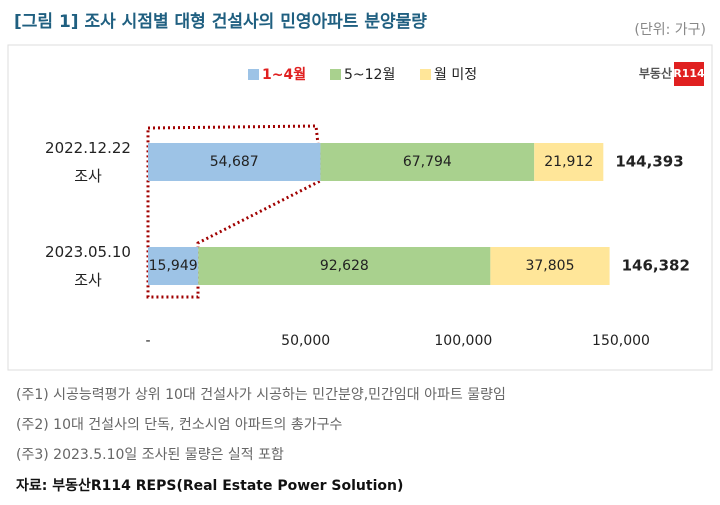 Image resolution: width=720 pixels, height=505 pixels. What do you see at coordinates (369, 75) in the screenshot?
I see `legend-label: 5~12월` at bounding box center [369, 75].